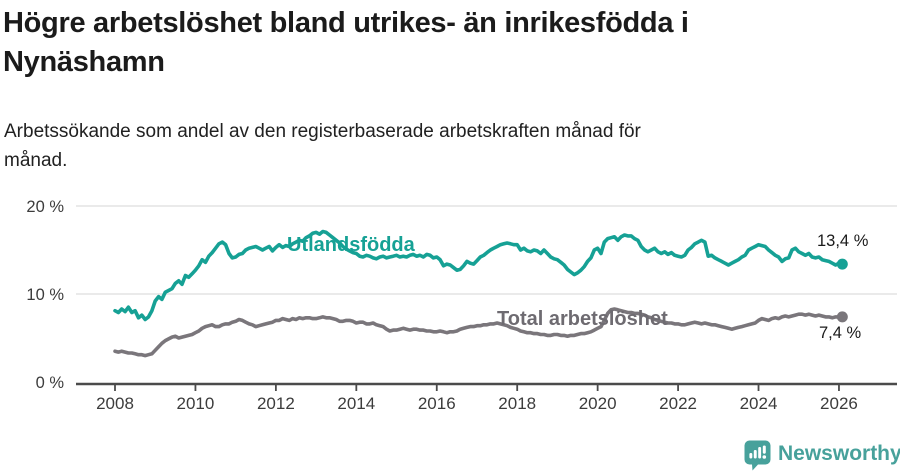 The image size is (900, 476). I want to click on y-tick-label: 0 %, so click(50, 383).